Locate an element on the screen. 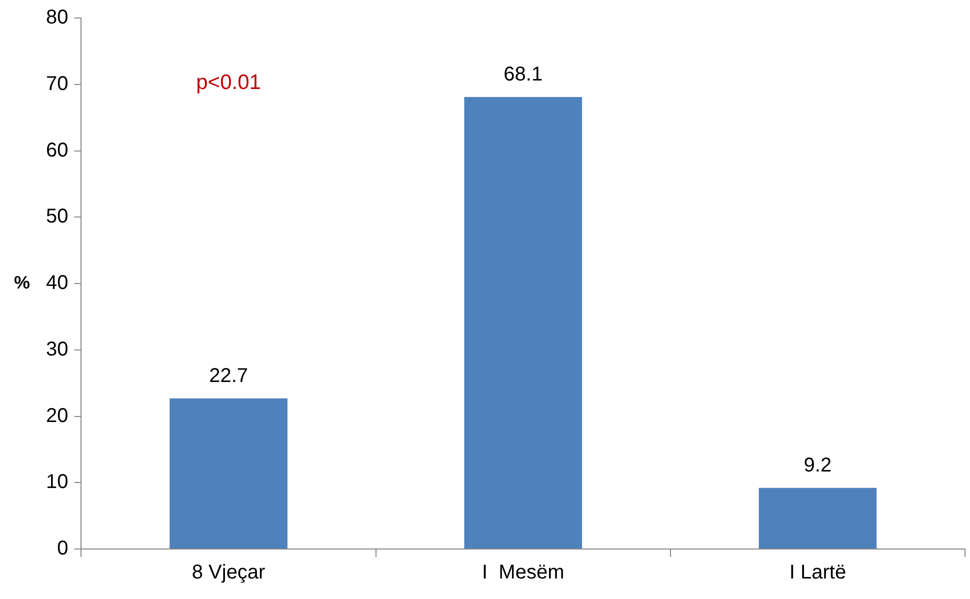  y-tick-label: 40 is located at coordinates (57, 283).